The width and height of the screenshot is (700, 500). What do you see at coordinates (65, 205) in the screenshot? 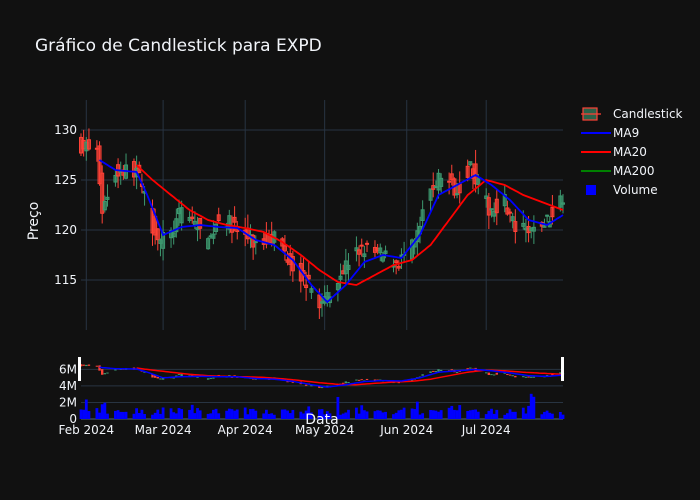
I see `y-axis-ticks: 115 120 125 130` at bounding box center [65, 205].